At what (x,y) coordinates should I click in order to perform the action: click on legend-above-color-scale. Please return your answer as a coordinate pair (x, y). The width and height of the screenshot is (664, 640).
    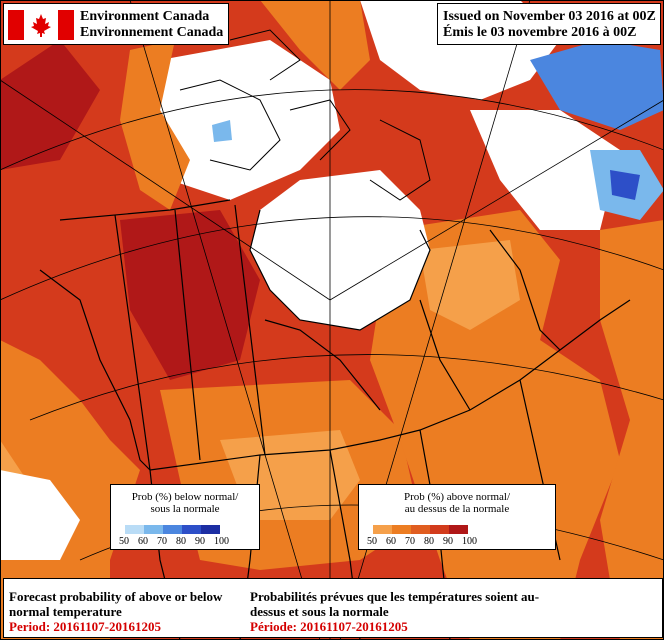
    Looking at the image, I should click on (420, 529).